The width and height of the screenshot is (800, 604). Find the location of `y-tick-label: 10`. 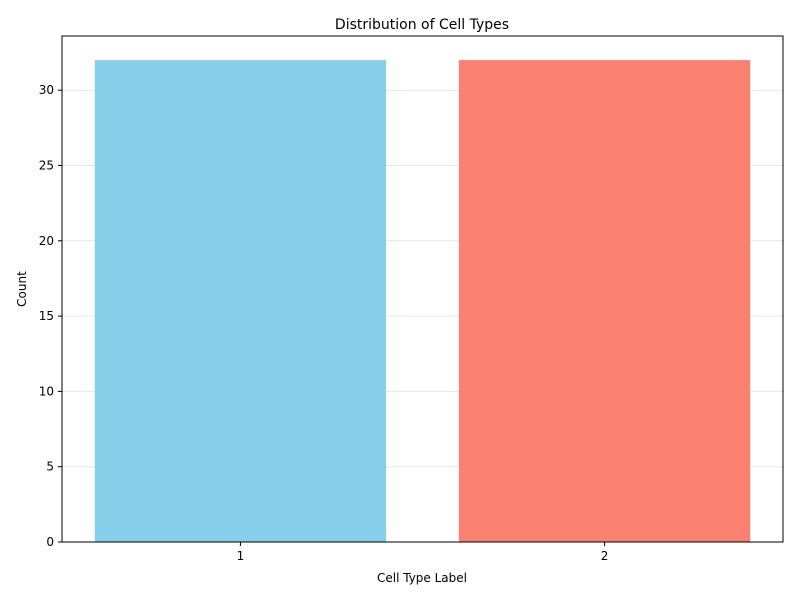

y-tick-label: 10 is located at coordinates (46, 391).